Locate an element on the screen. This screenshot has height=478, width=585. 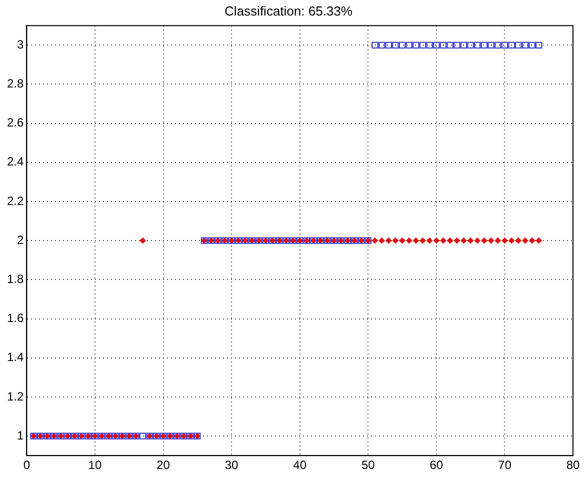
x-tick-label: 0 is located at coordinates (26, 465).